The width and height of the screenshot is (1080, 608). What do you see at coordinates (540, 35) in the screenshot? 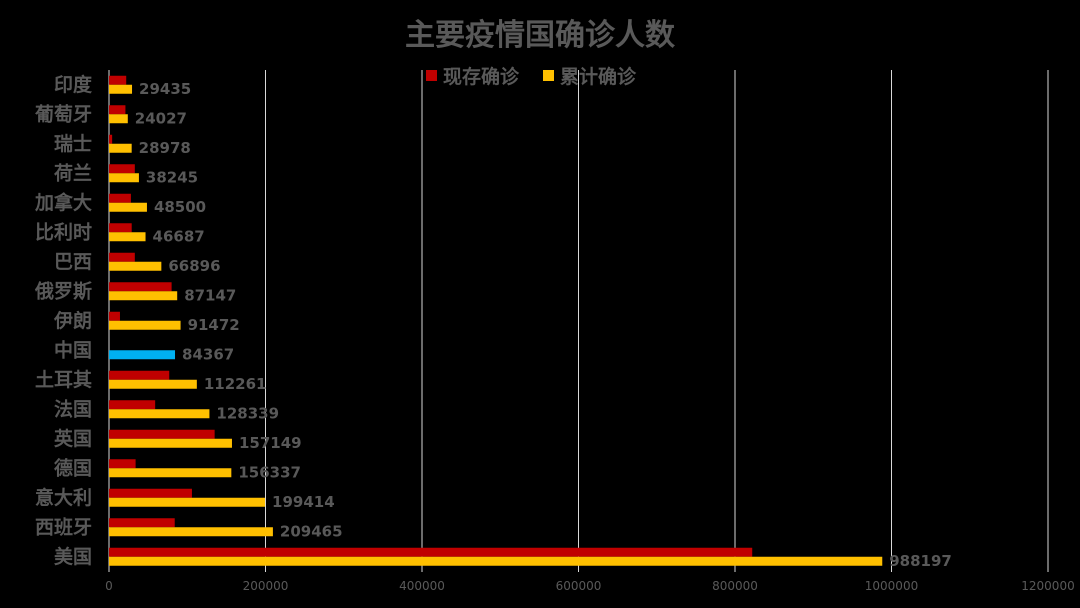
I see `chart-title: 主要疫情国确诊人数` at bounding box center [540, 35].